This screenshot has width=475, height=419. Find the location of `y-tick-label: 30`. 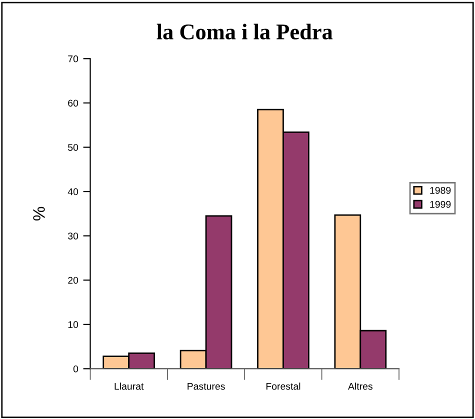

y-tick-label: 30 is located at coordinates (73, 236).